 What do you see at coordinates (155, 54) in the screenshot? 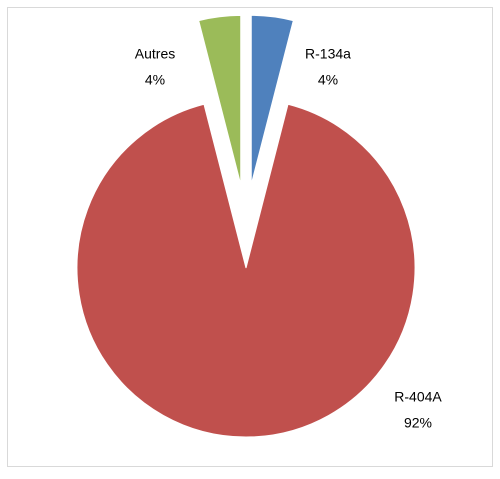
I see `slice-label: Autres` at bounding box center [155, 54].